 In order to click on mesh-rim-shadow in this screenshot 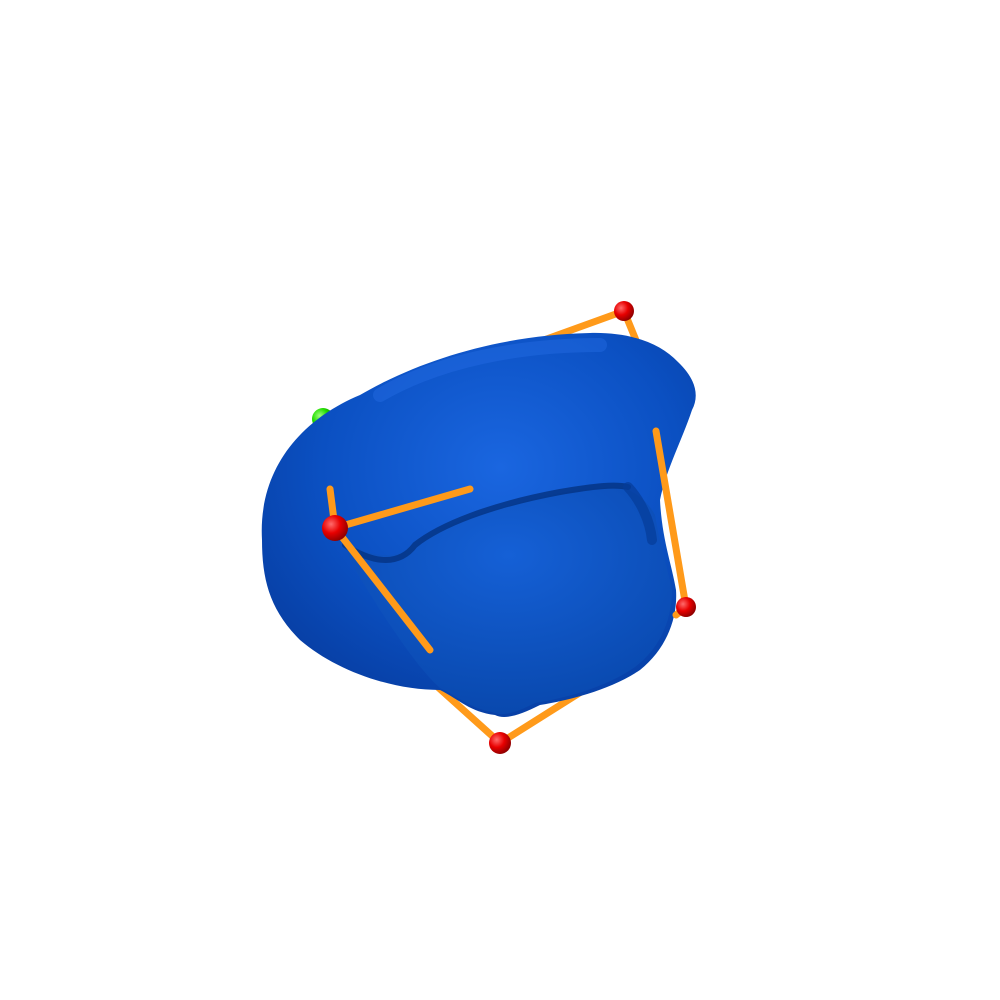, I will do `click(486, 522)`.